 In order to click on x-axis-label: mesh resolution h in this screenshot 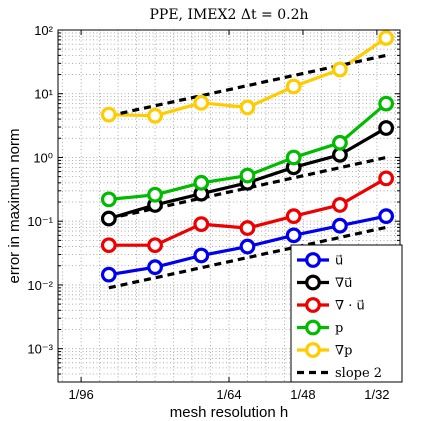, I will do `click(229, 412)`.